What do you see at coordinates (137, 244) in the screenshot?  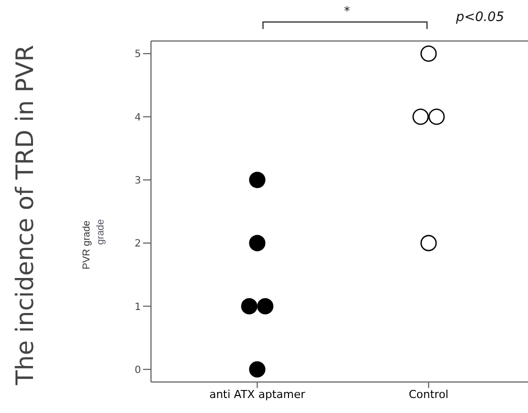 I see `y-tick-label: 2` at bounding box center [137, 244].